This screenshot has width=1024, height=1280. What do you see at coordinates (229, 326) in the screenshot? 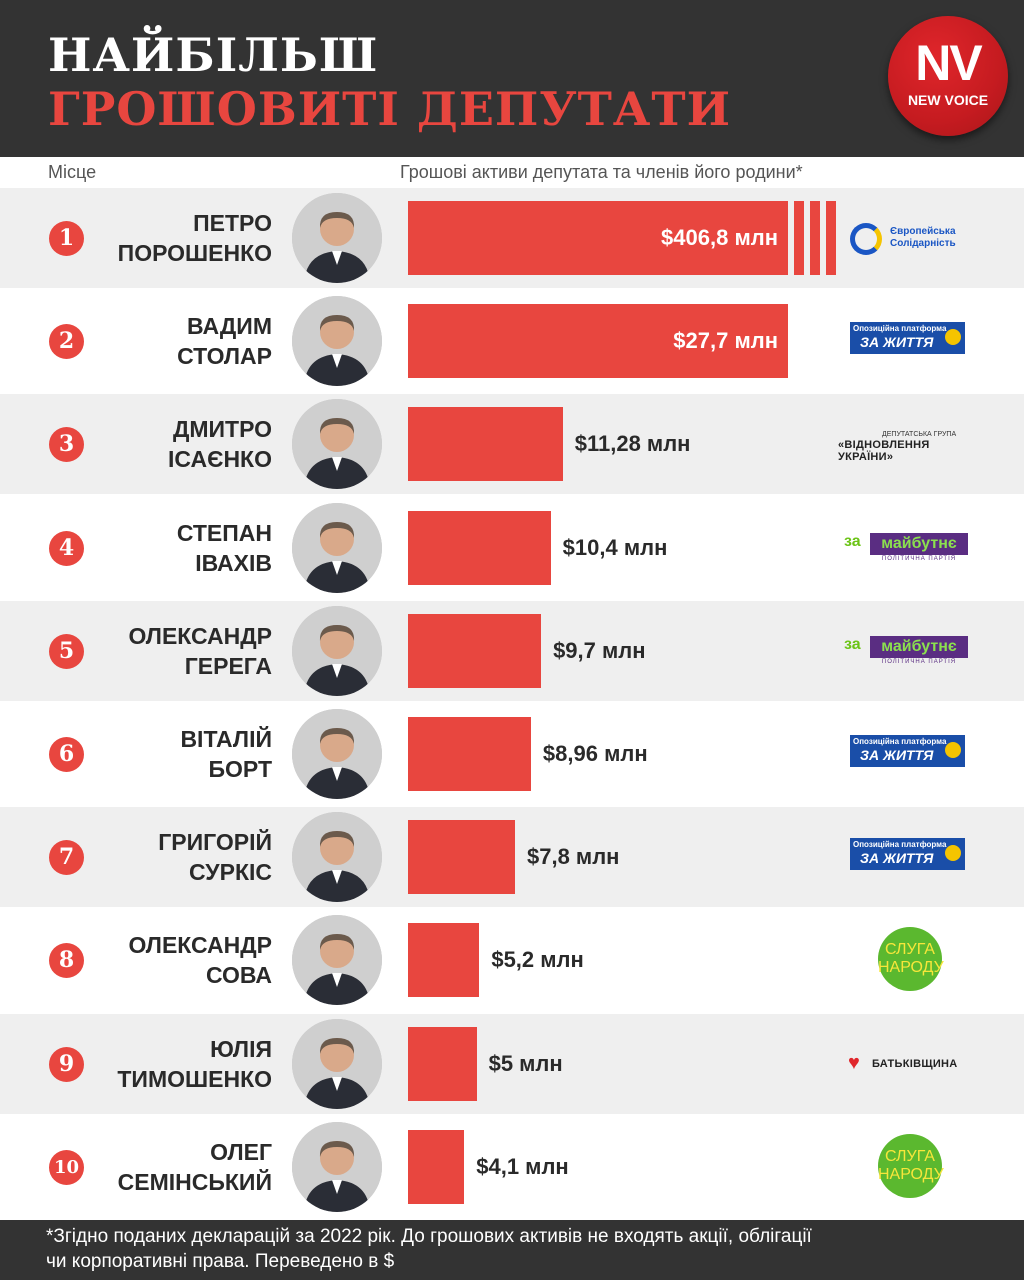
I see `deputy-first-name: ВАДИМ` at bounding box center [229, 326].